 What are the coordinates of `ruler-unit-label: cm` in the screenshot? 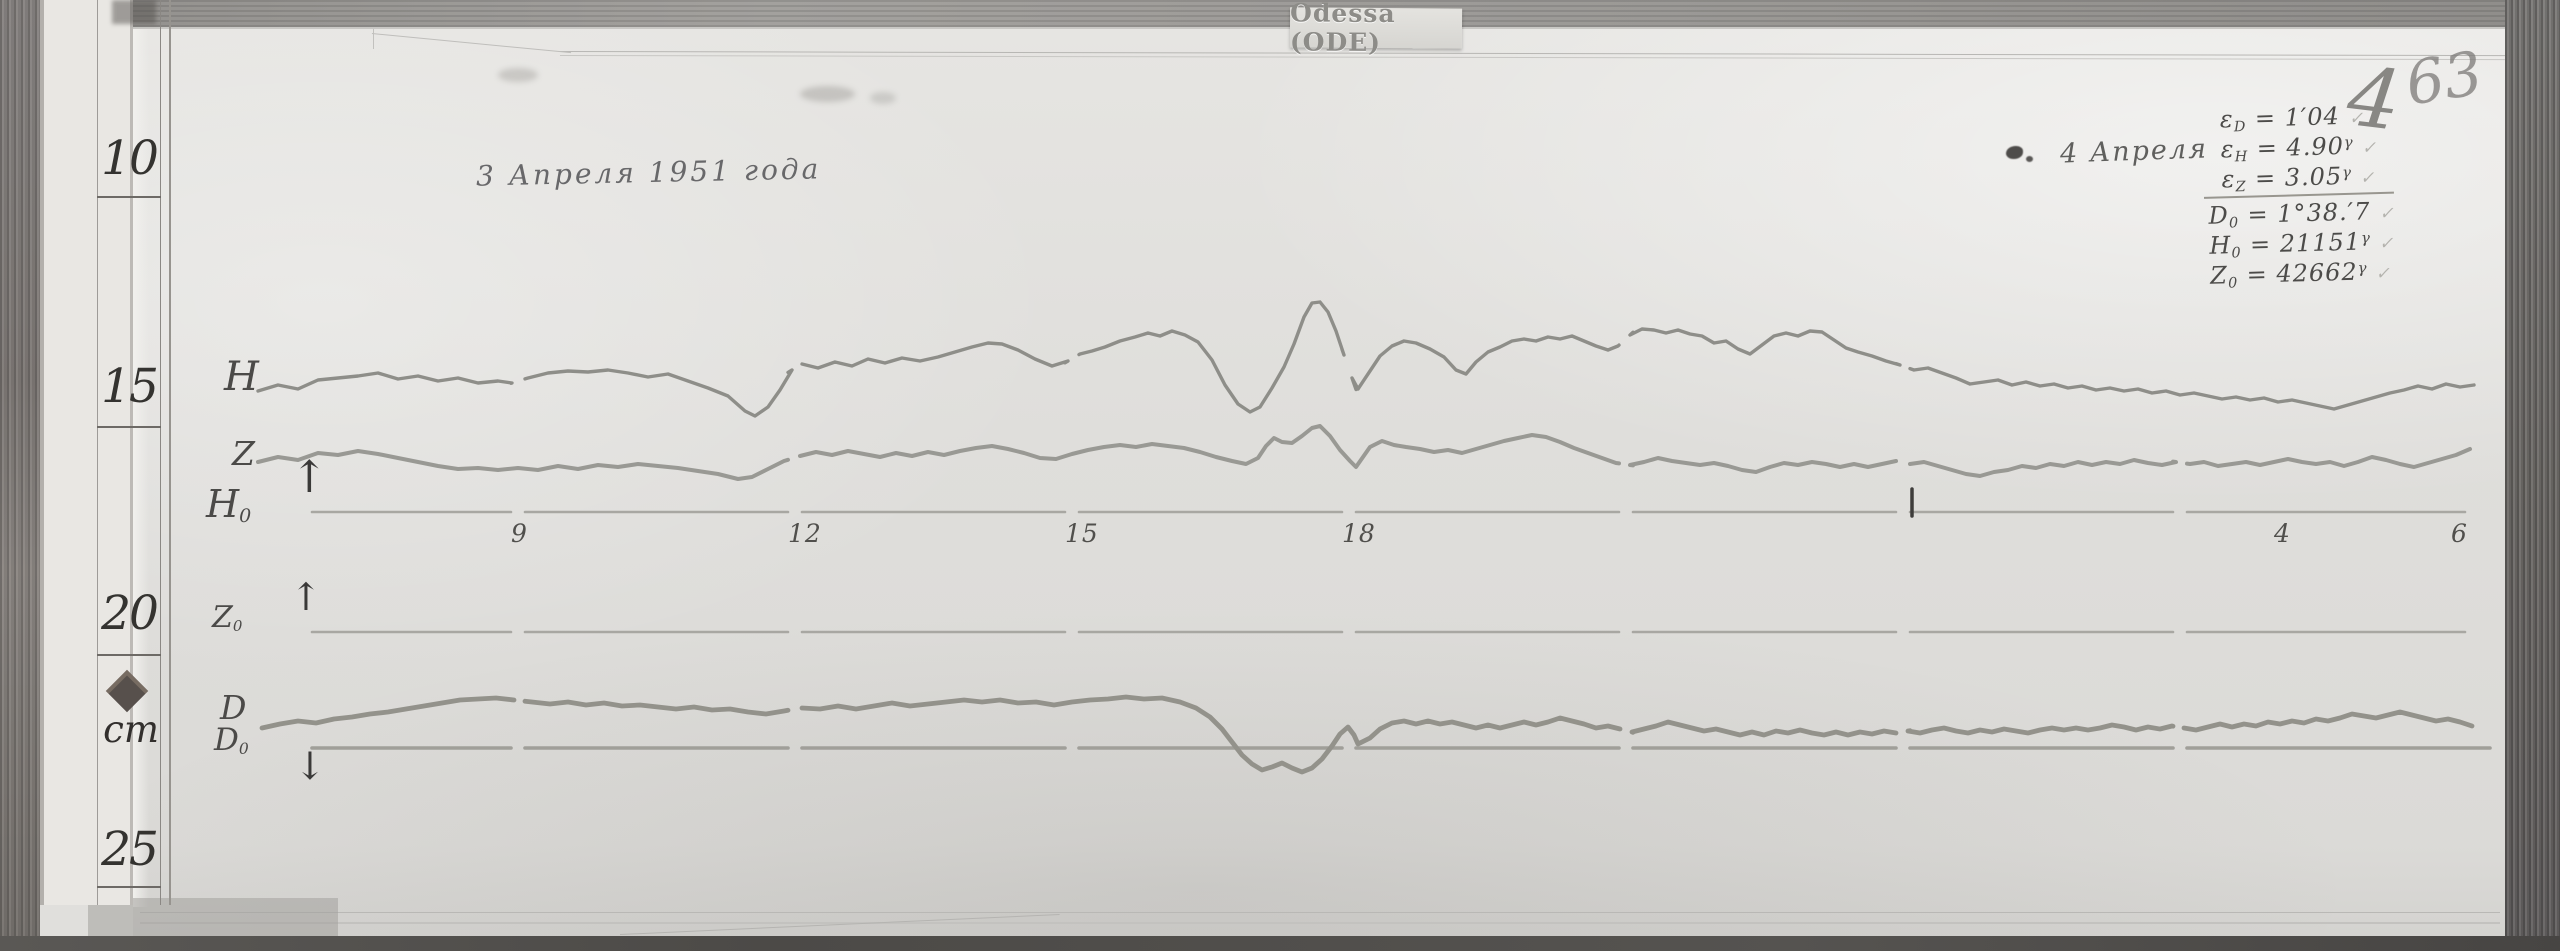 It's located at (131, 729).